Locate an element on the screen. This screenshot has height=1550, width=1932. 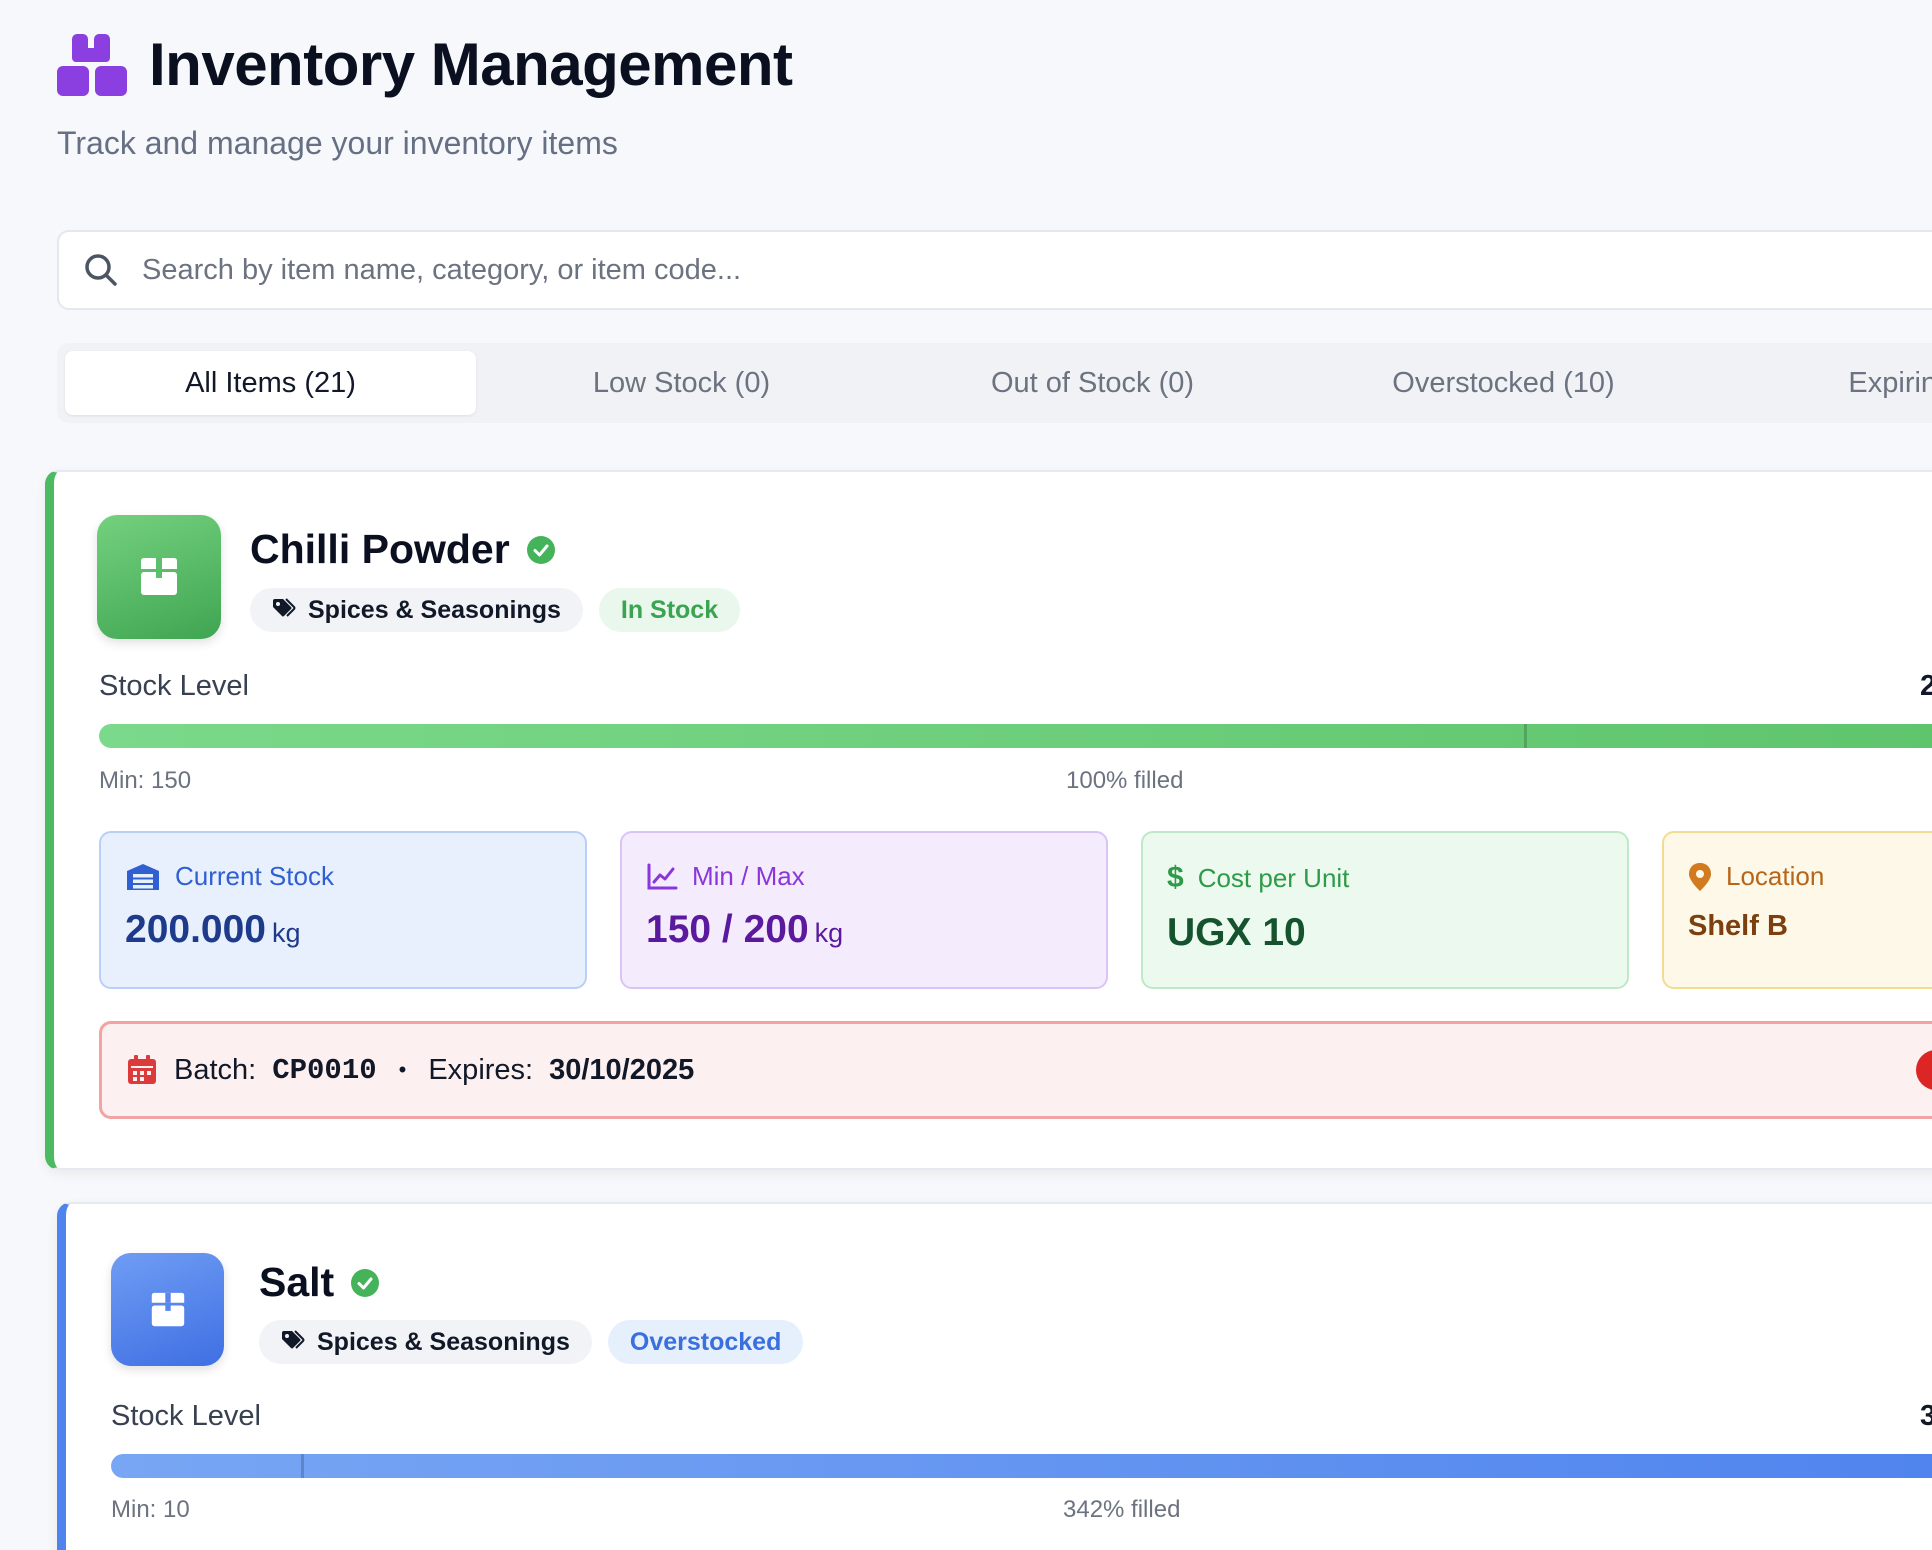
expiry-warning-badge is located at coordinates (1924, 1070).